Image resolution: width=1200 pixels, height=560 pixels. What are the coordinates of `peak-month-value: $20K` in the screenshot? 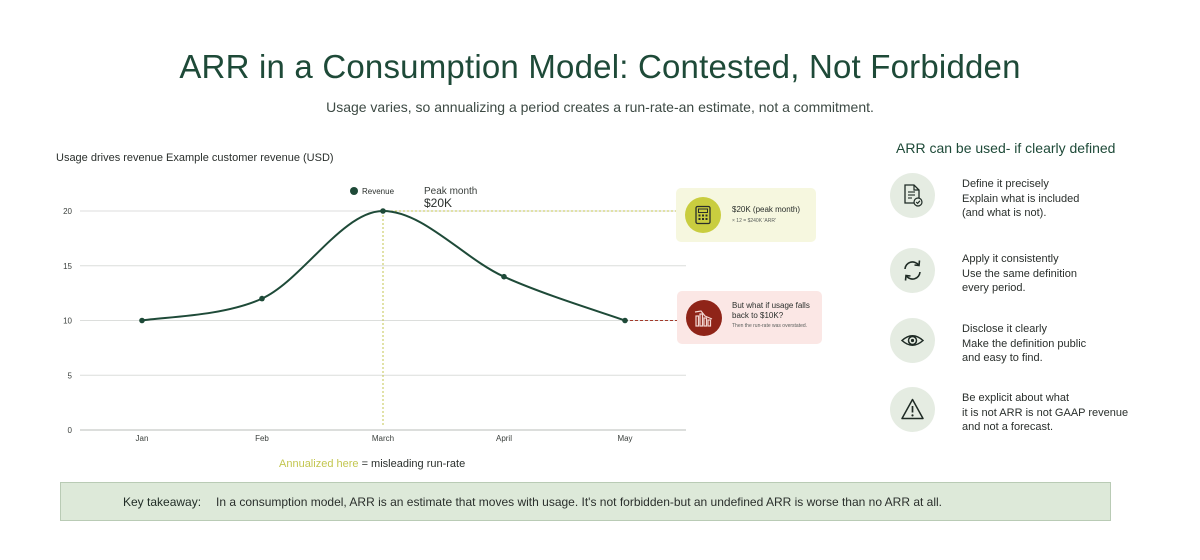 It's located at (438, 203).